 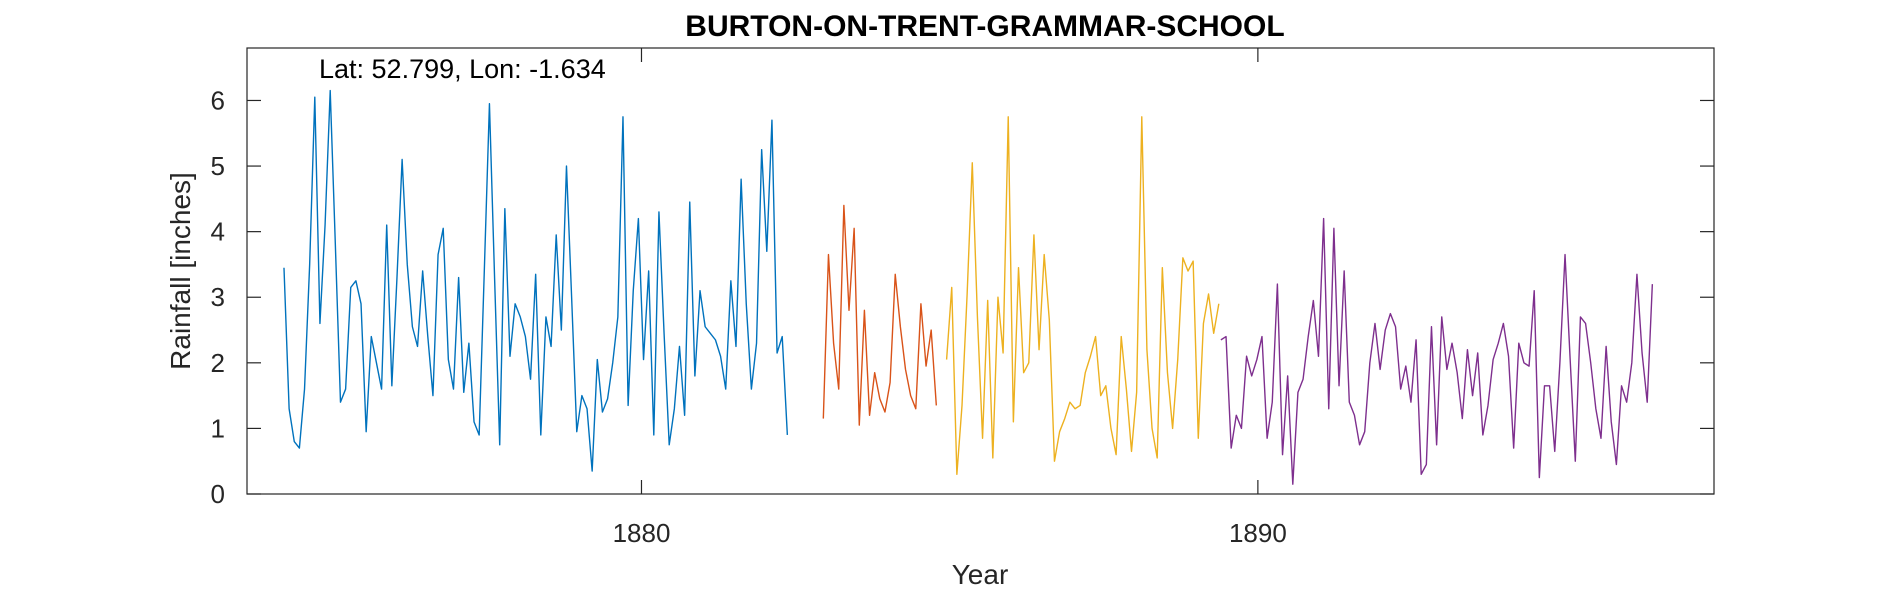 What do you see at coordinates (218, 232) in the screenshot?
I see `y-tick-label: 4` at bounding box center [218, 232].